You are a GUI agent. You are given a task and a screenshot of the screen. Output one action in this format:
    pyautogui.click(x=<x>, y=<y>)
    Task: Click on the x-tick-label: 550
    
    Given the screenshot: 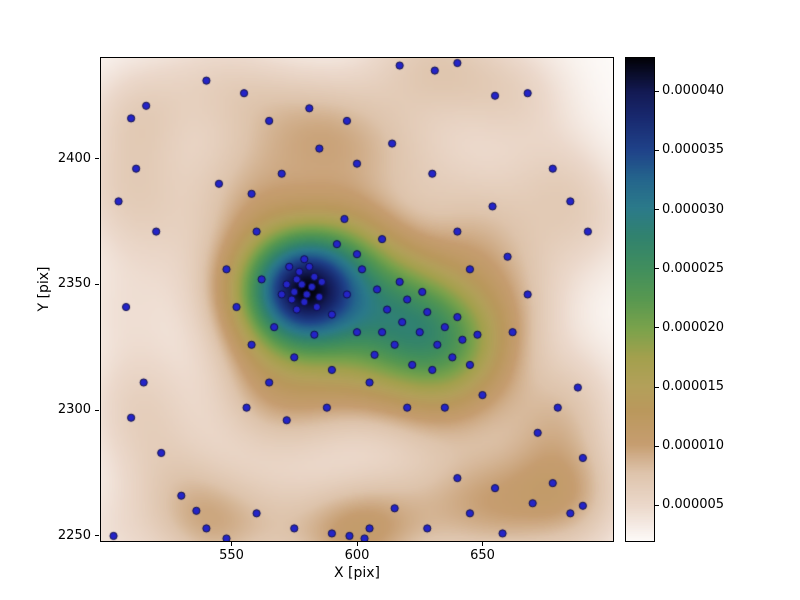 What is the action you would take?
    pyautogui.click(x=231, y=555)
    